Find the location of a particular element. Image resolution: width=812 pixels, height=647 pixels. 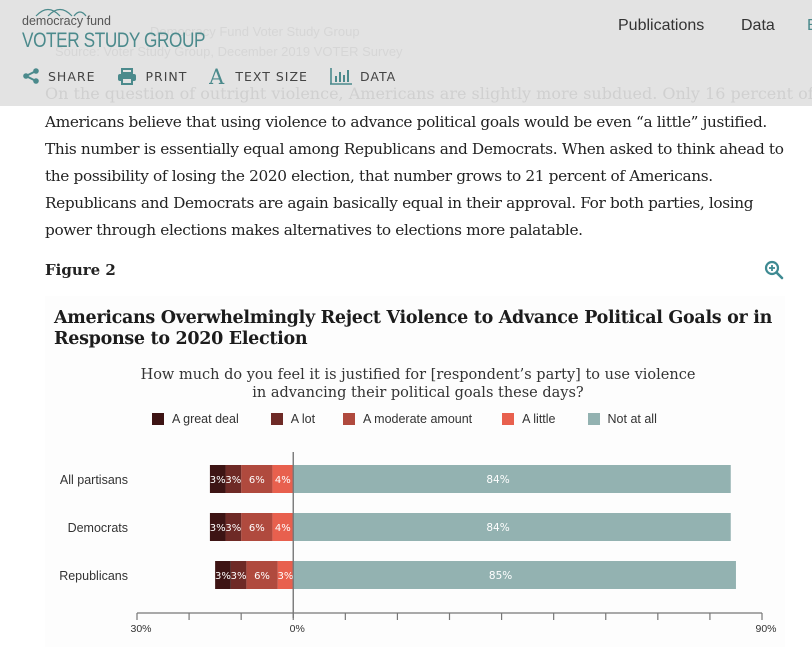

nav-item-cut-off: E is located at coordinates (809, 26).